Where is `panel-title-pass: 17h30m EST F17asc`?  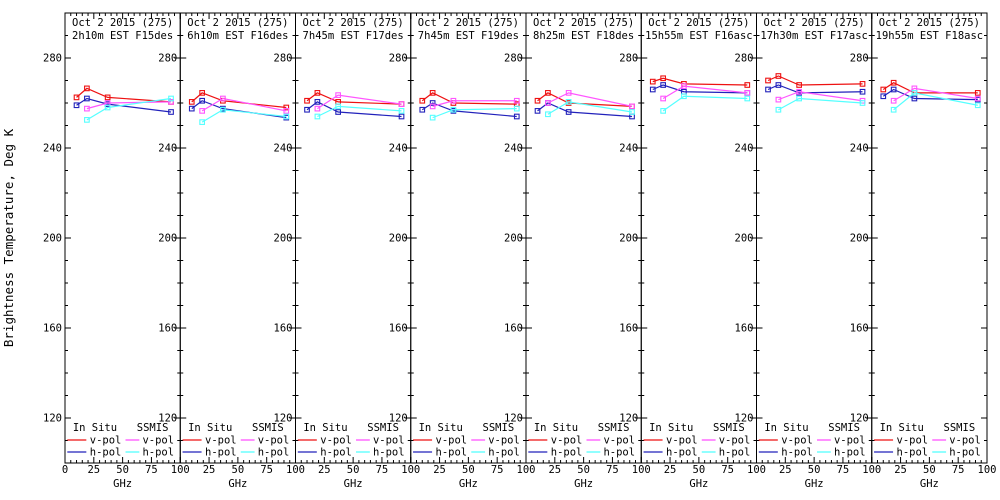 panel-title-pass: 17h30m EST F17asc is located at coordinates (813, 36).